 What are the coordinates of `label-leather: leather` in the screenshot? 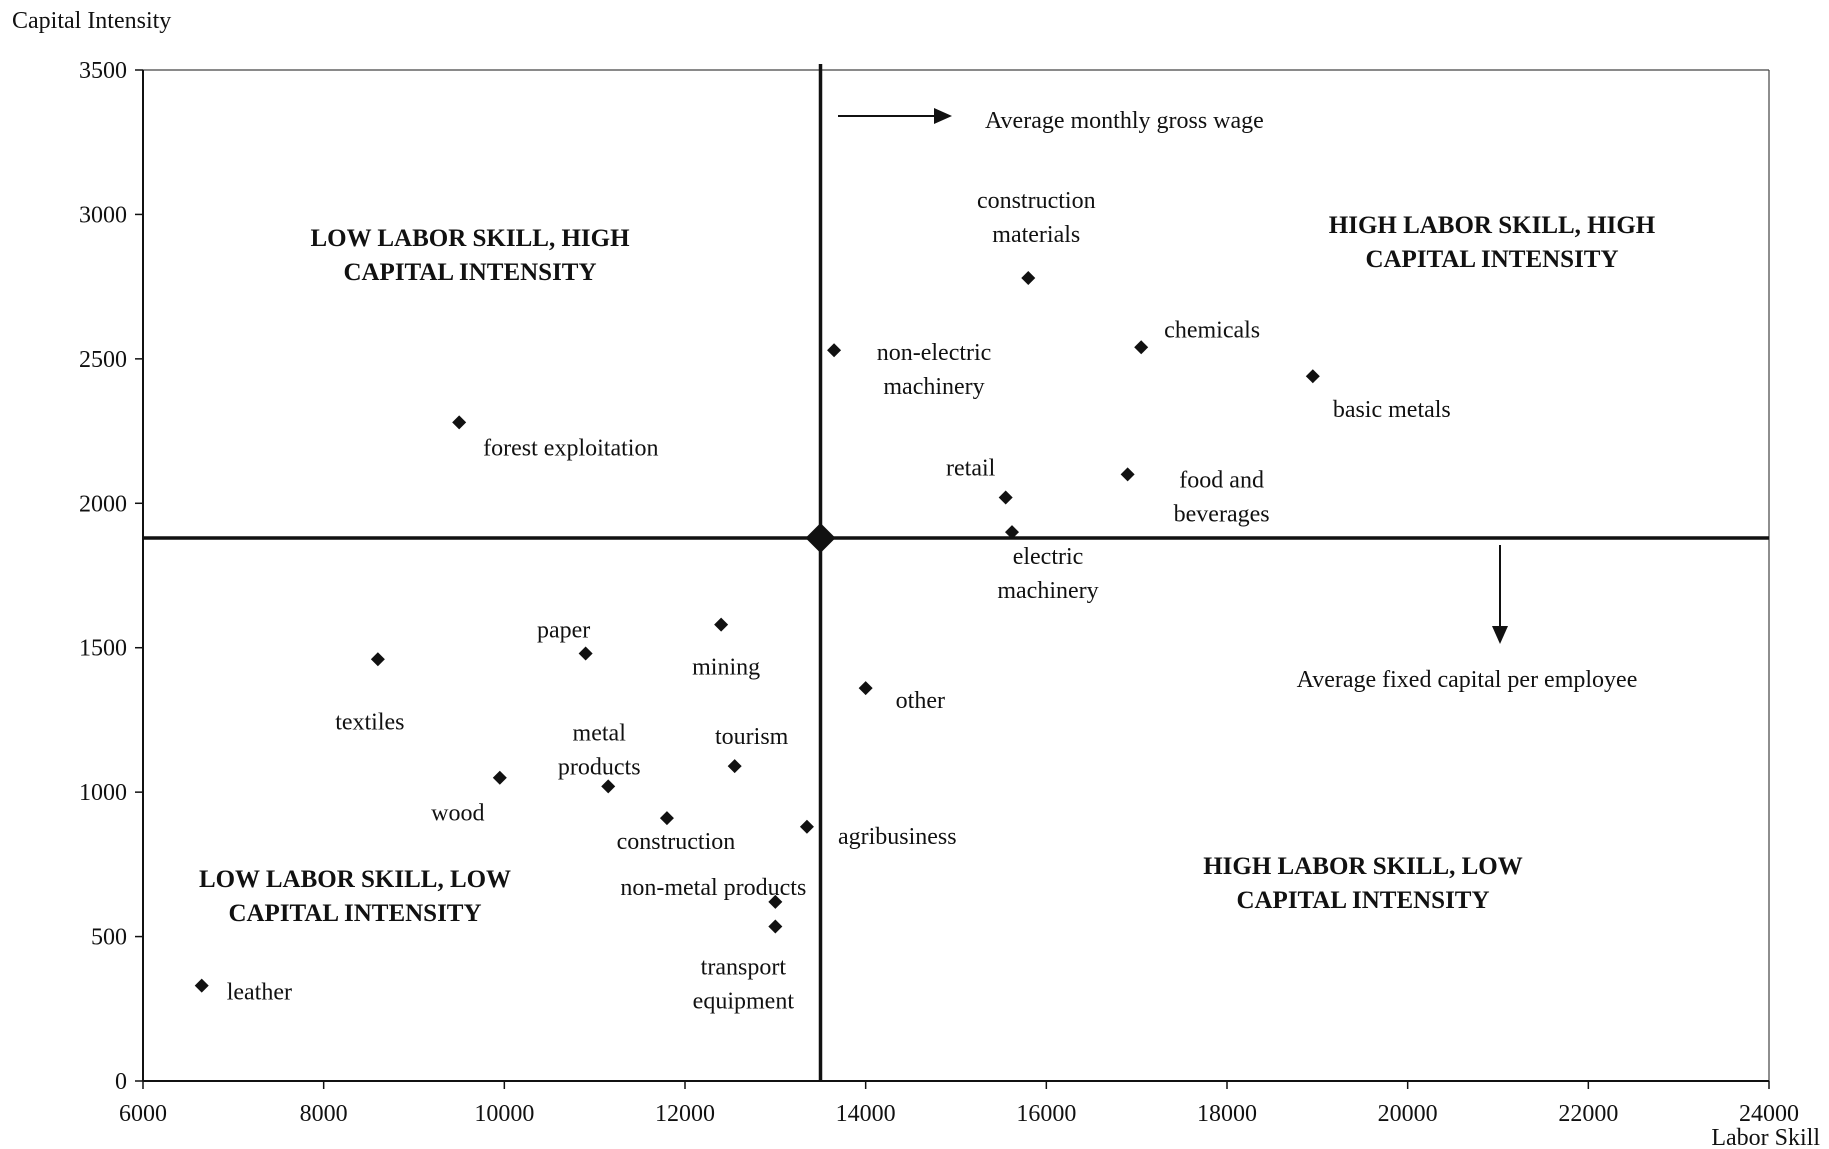 It's located at (259, 993).